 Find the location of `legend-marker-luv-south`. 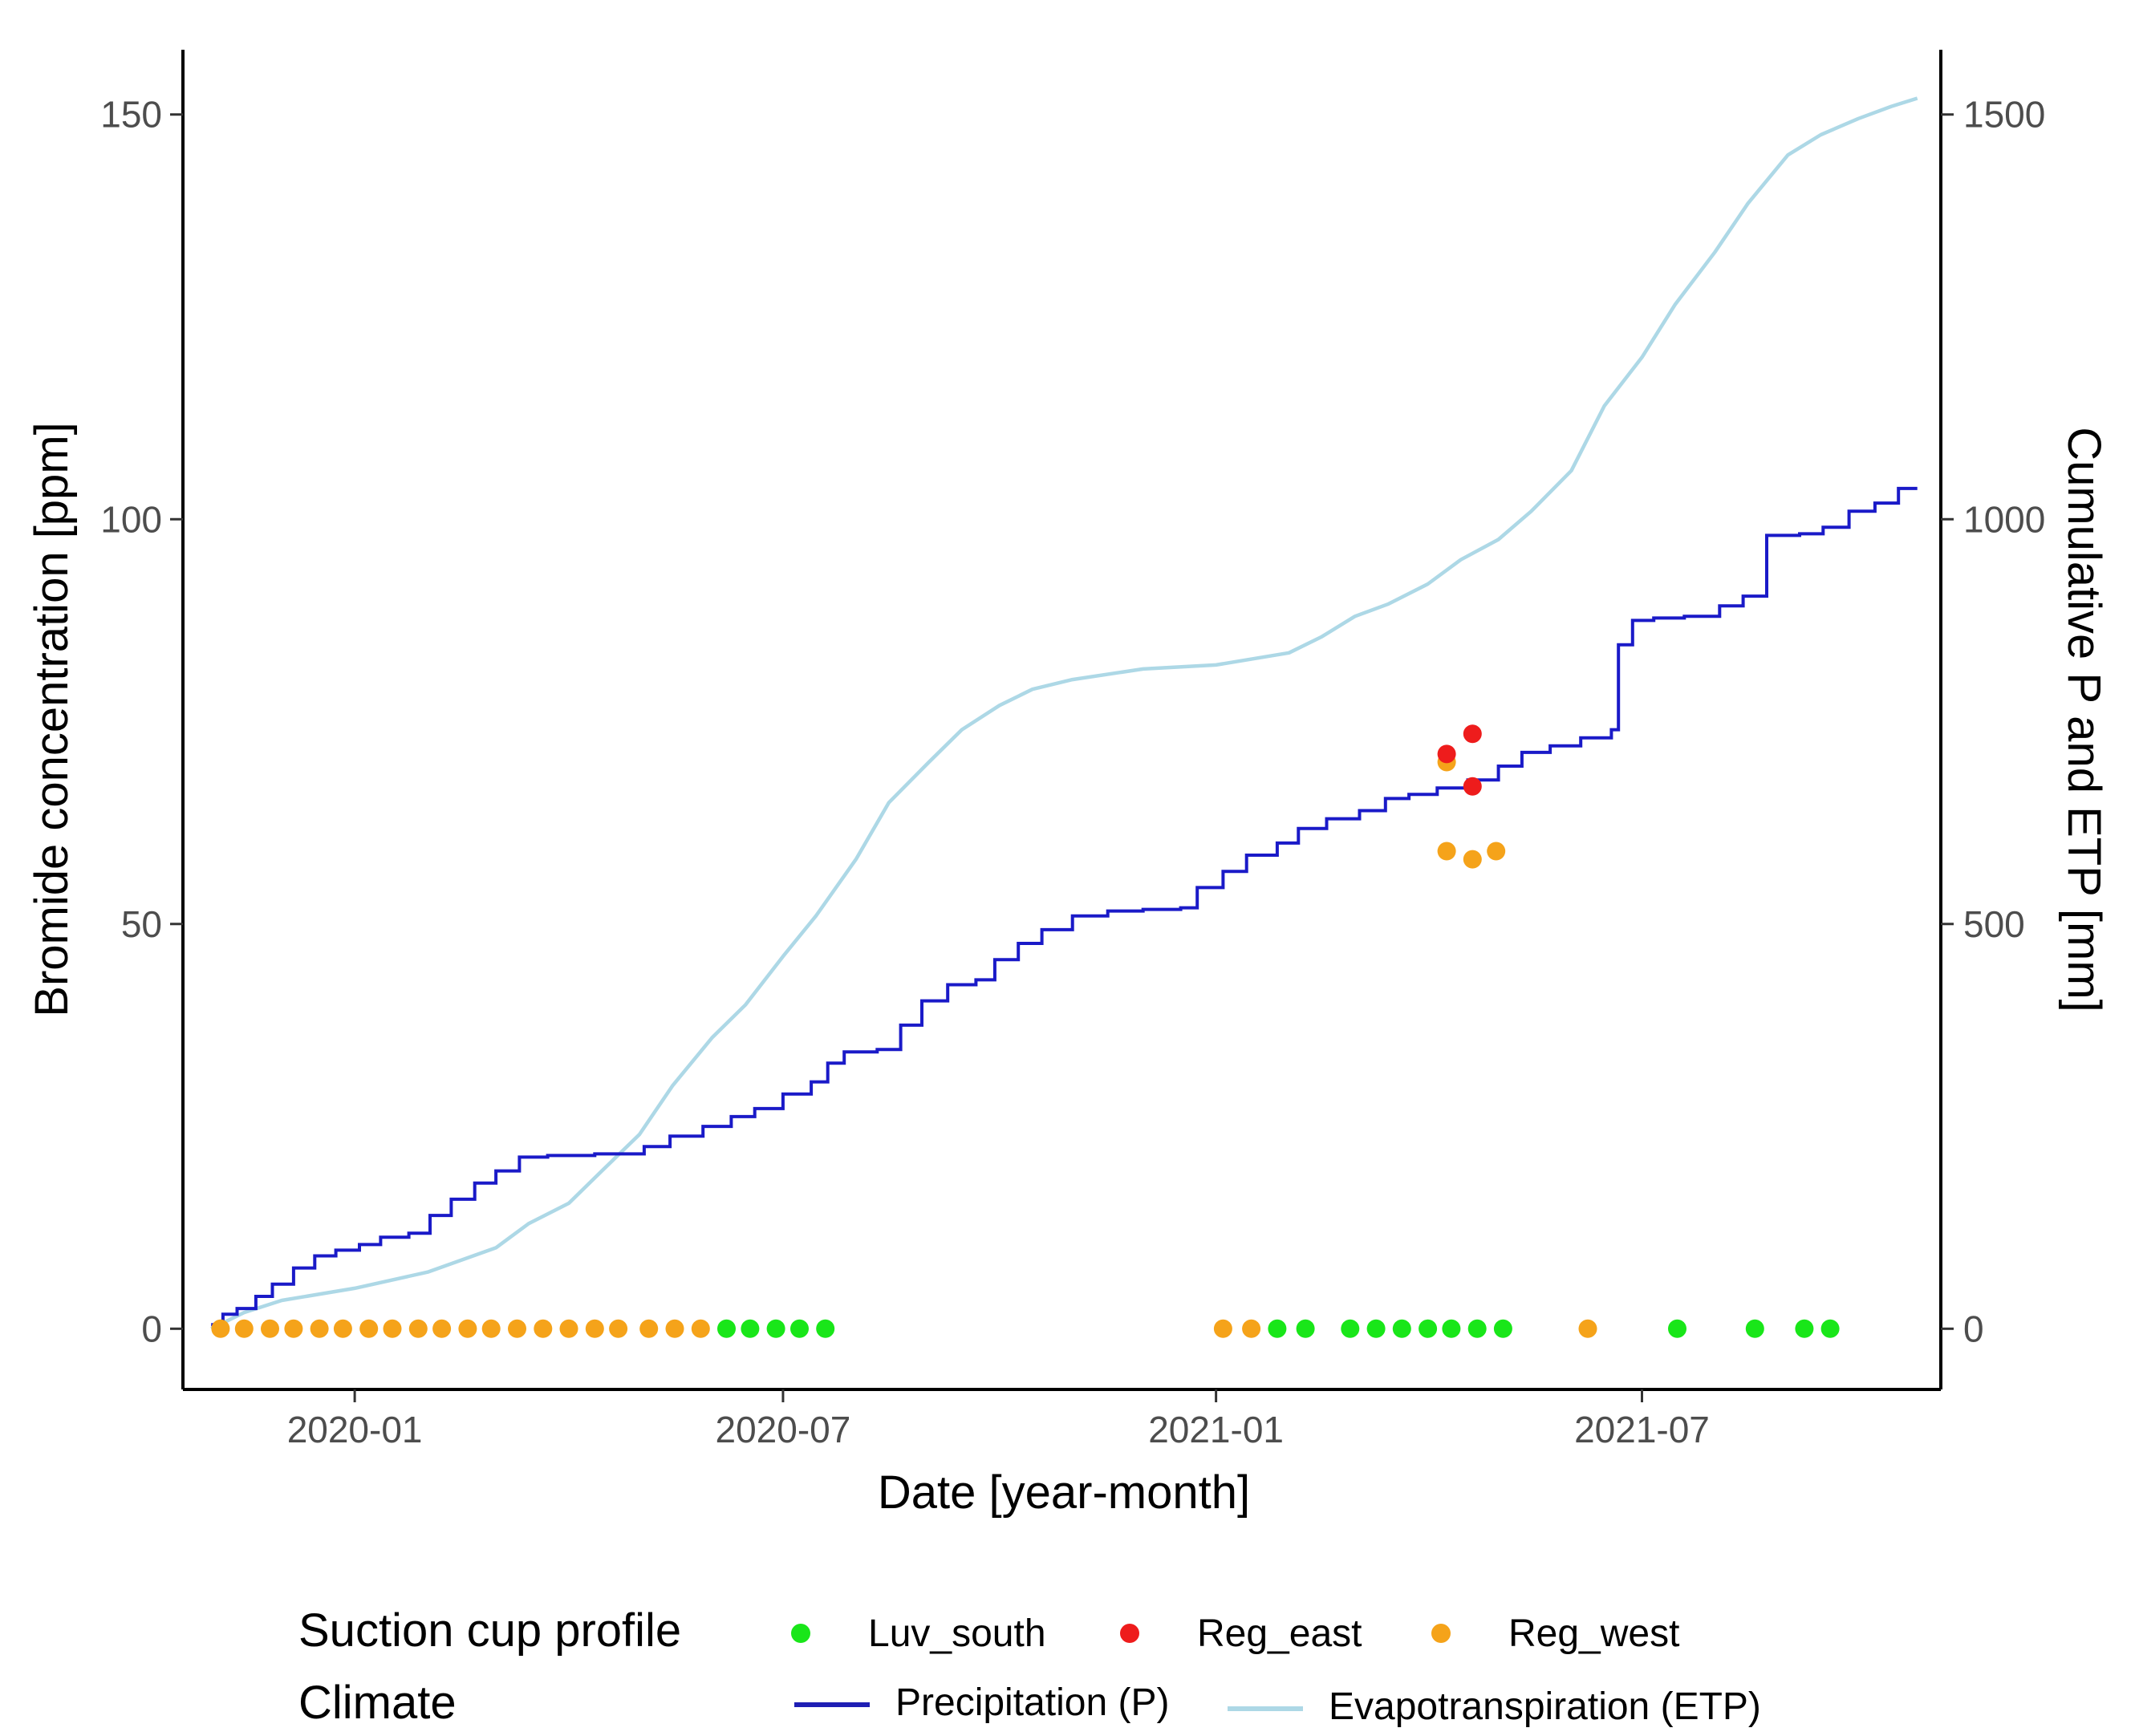

legend-marker-luv-south is located at coordinates (800, 1634).